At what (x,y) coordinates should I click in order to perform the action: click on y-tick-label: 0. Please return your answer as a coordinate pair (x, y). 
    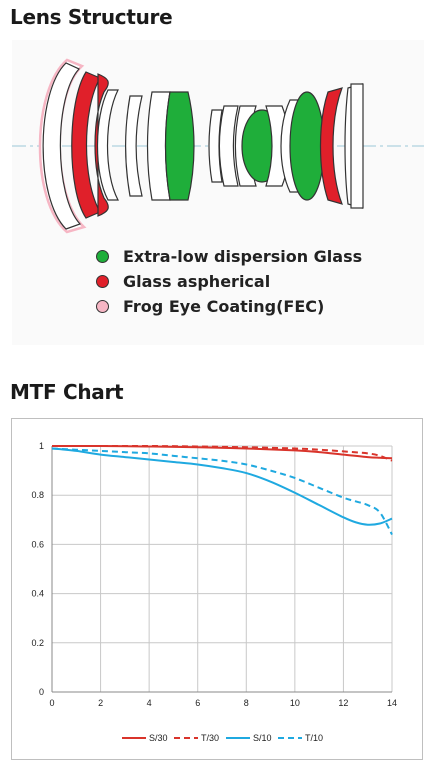
    Looking at the image, I should click on (41, 692).